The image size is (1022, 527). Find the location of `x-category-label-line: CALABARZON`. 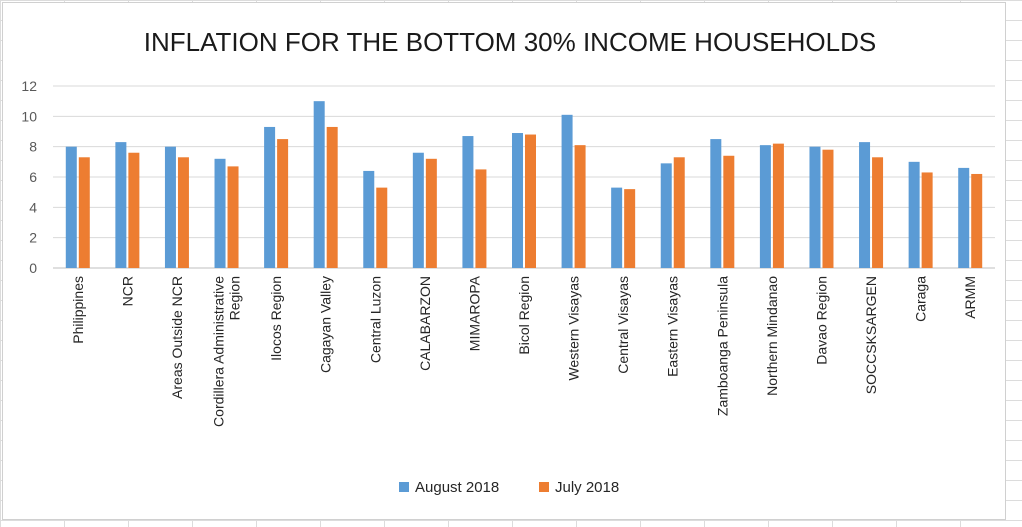

x-category-label-line: CALABARZON is located at coordinates (425, 323).